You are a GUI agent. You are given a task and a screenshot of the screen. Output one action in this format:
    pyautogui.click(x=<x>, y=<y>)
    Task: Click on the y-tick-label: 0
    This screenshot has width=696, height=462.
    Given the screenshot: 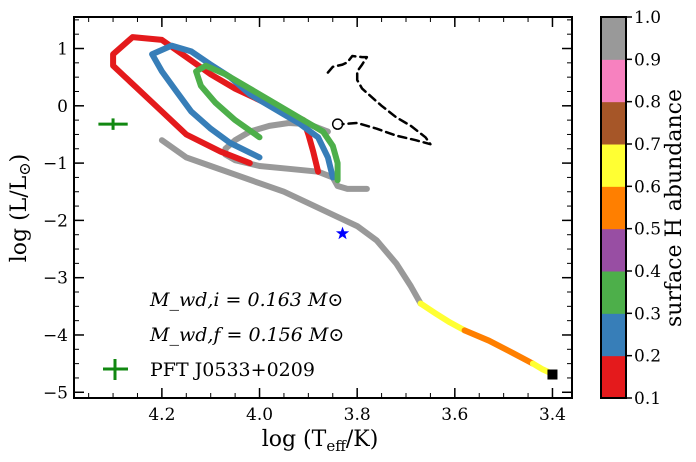 What is the action you would take?
    pyautogui.click(x=62, y=107)
    